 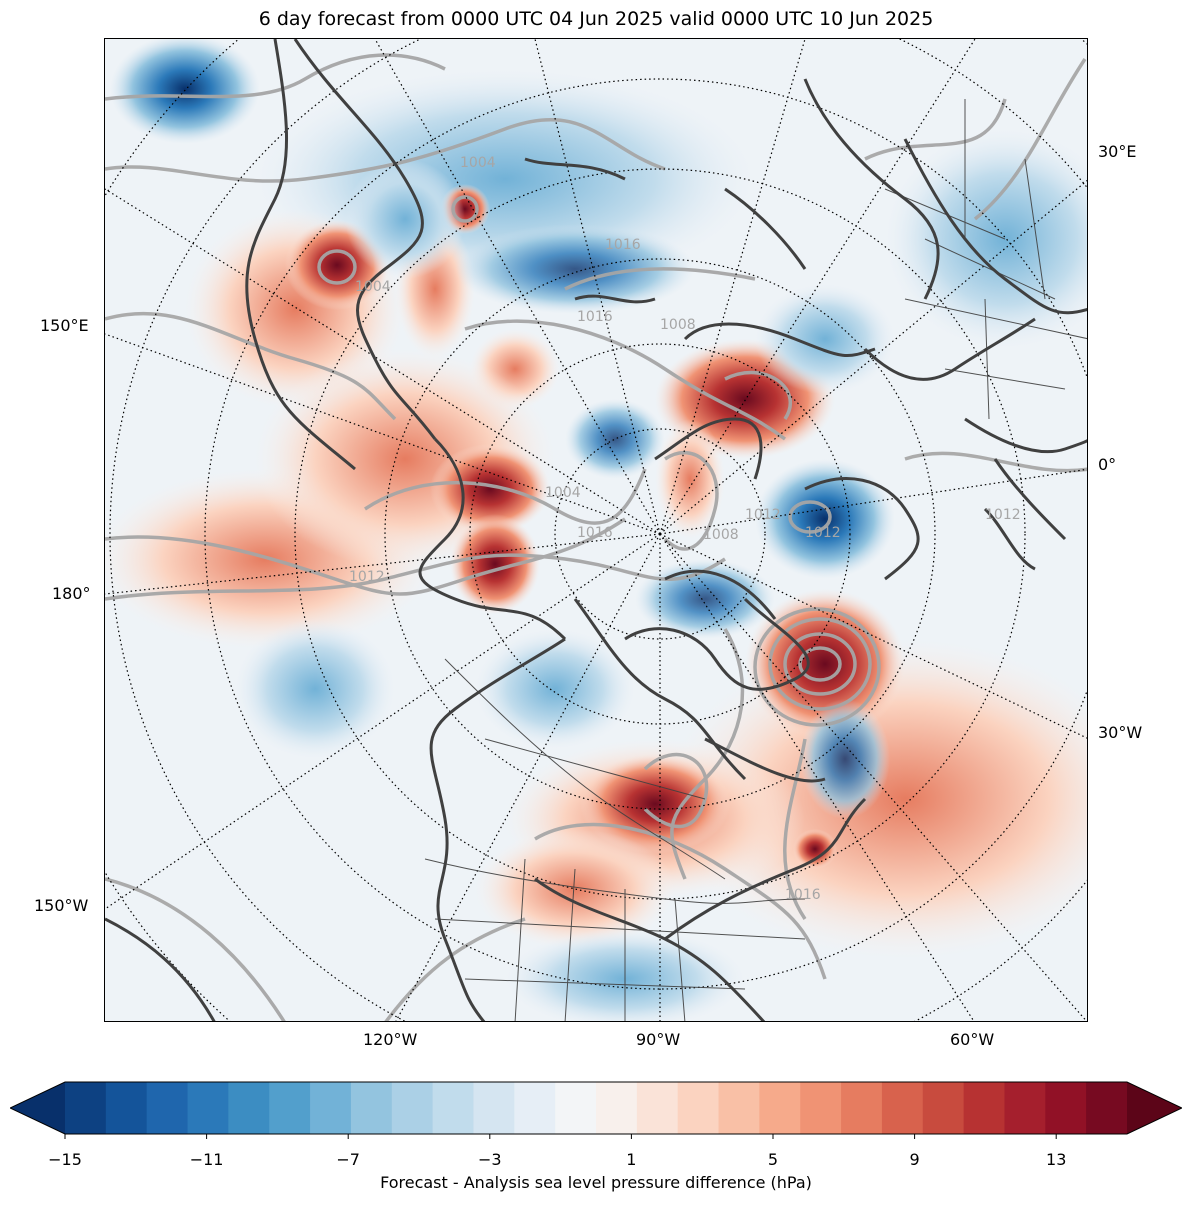 What do you see at coordinates (61, 905) in the screenshot?
I see `lon-label-150w: 150°W` at bounding box center [61, 905].